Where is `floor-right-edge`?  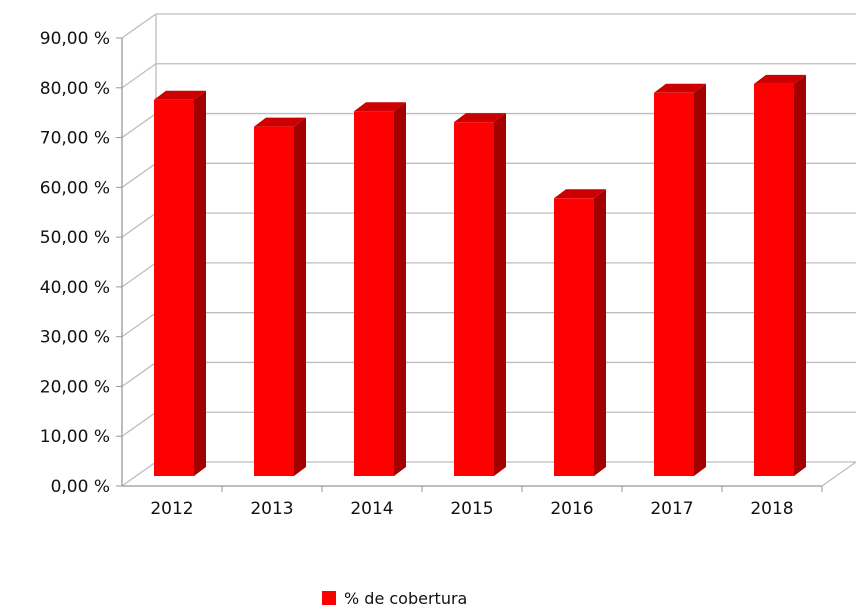
floor-right-edge is located at coordinates (839, 474).